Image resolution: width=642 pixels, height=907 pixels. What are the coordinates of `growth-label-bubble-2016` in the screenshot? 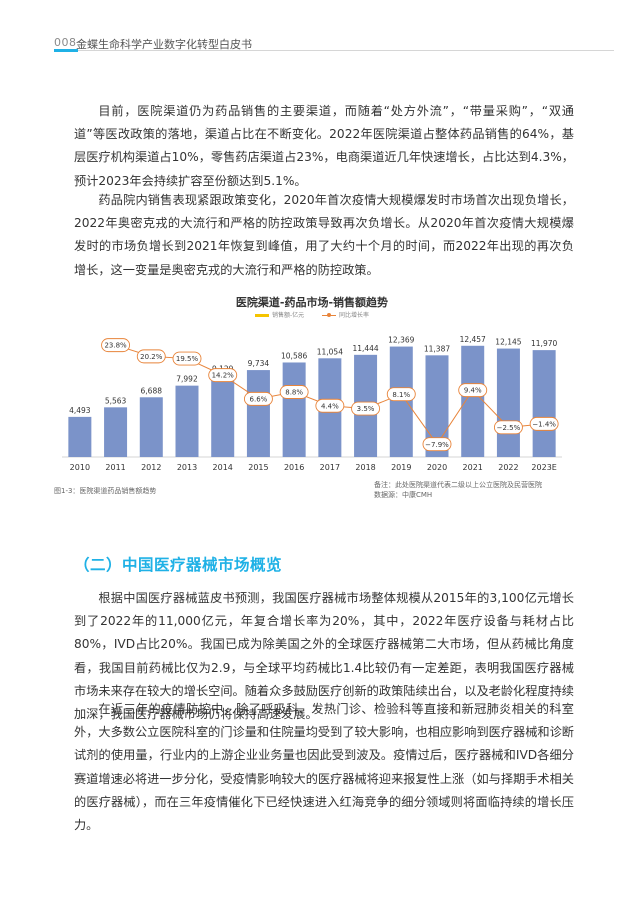 It's located at (294, 392).